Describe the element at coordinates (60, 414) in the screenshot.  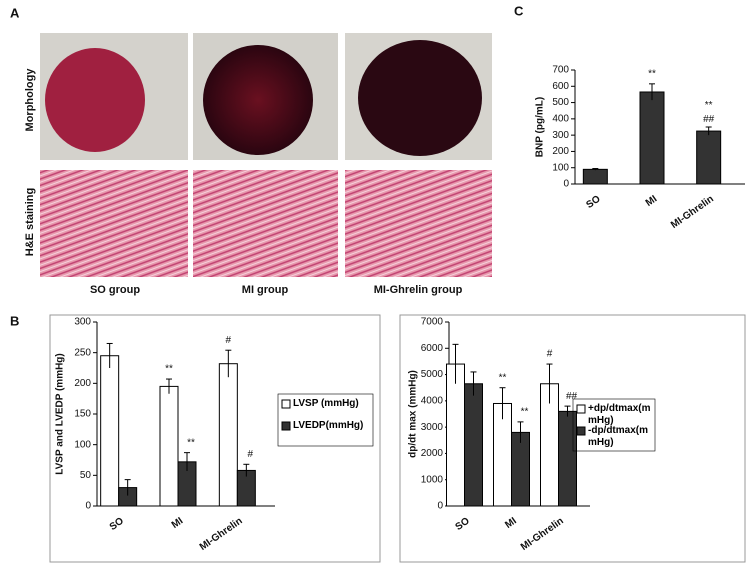
I see `y-axis-label: LVSP and LVEDP (mmHg)` at that location.